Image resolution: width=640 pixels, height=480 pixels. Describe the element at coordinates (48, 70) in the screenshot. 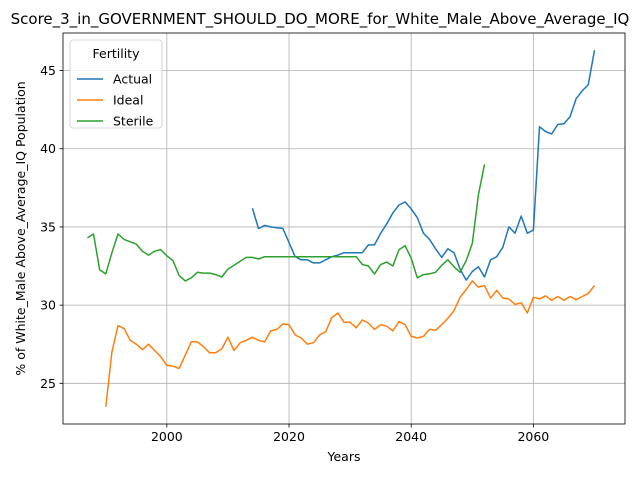

I see `y-tick-label: 45` at that location.